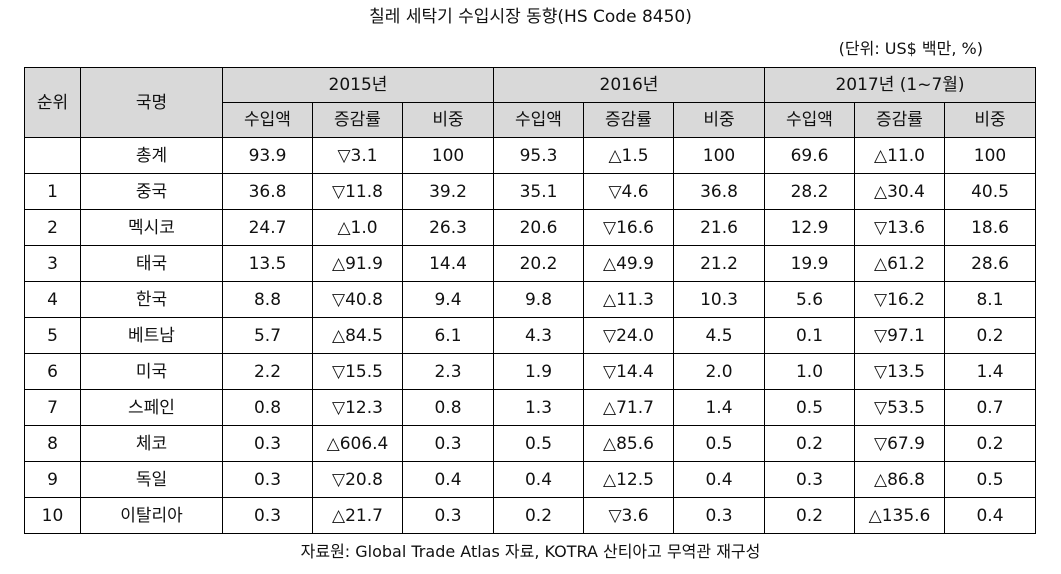 This screenshot has height=574, width=1061. What do you see at coordinates (809, 120) in the screenshot?
I see `header-import-value: 수입액` at bounding box center [809, 120].